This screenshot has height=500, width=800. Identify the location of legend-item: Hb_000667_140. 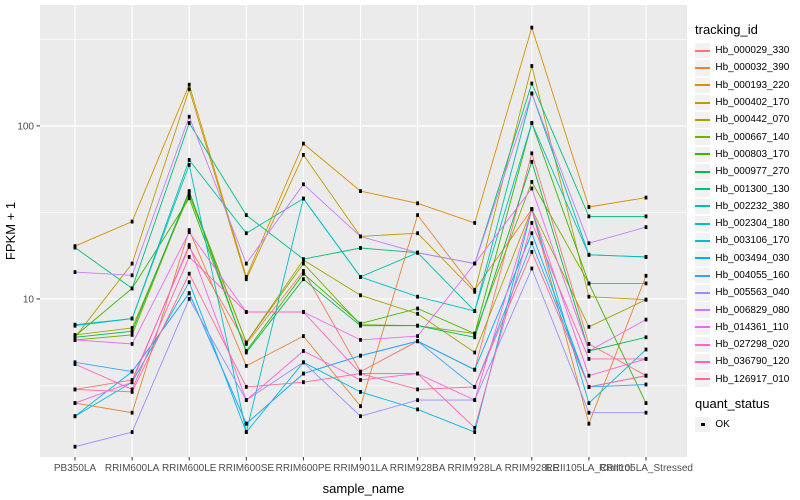
(746, 136).